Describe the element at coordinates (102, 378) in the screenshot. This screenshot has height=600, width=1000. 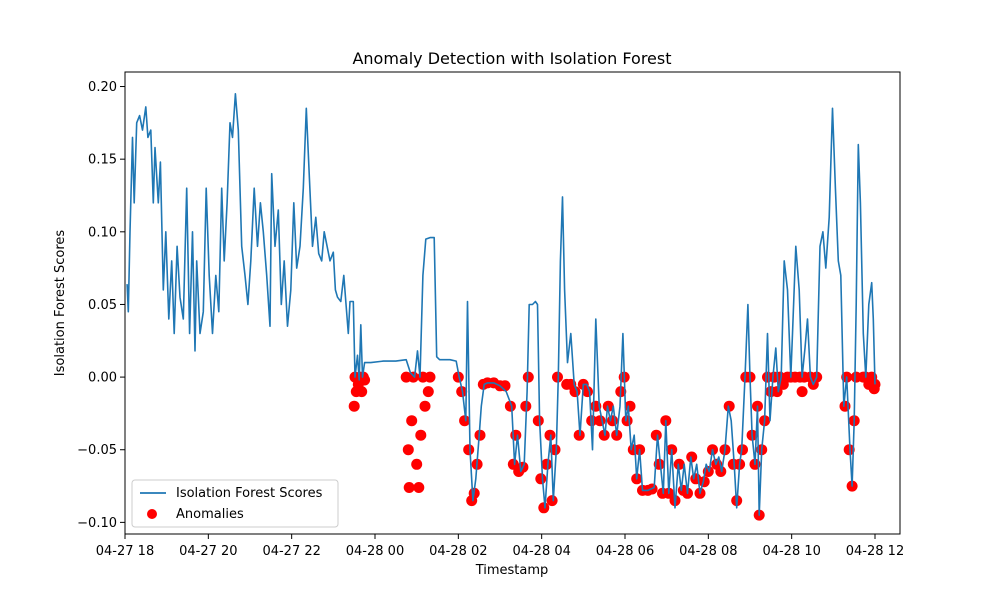
I see `y-tick-label-4: 0.00` at that location.